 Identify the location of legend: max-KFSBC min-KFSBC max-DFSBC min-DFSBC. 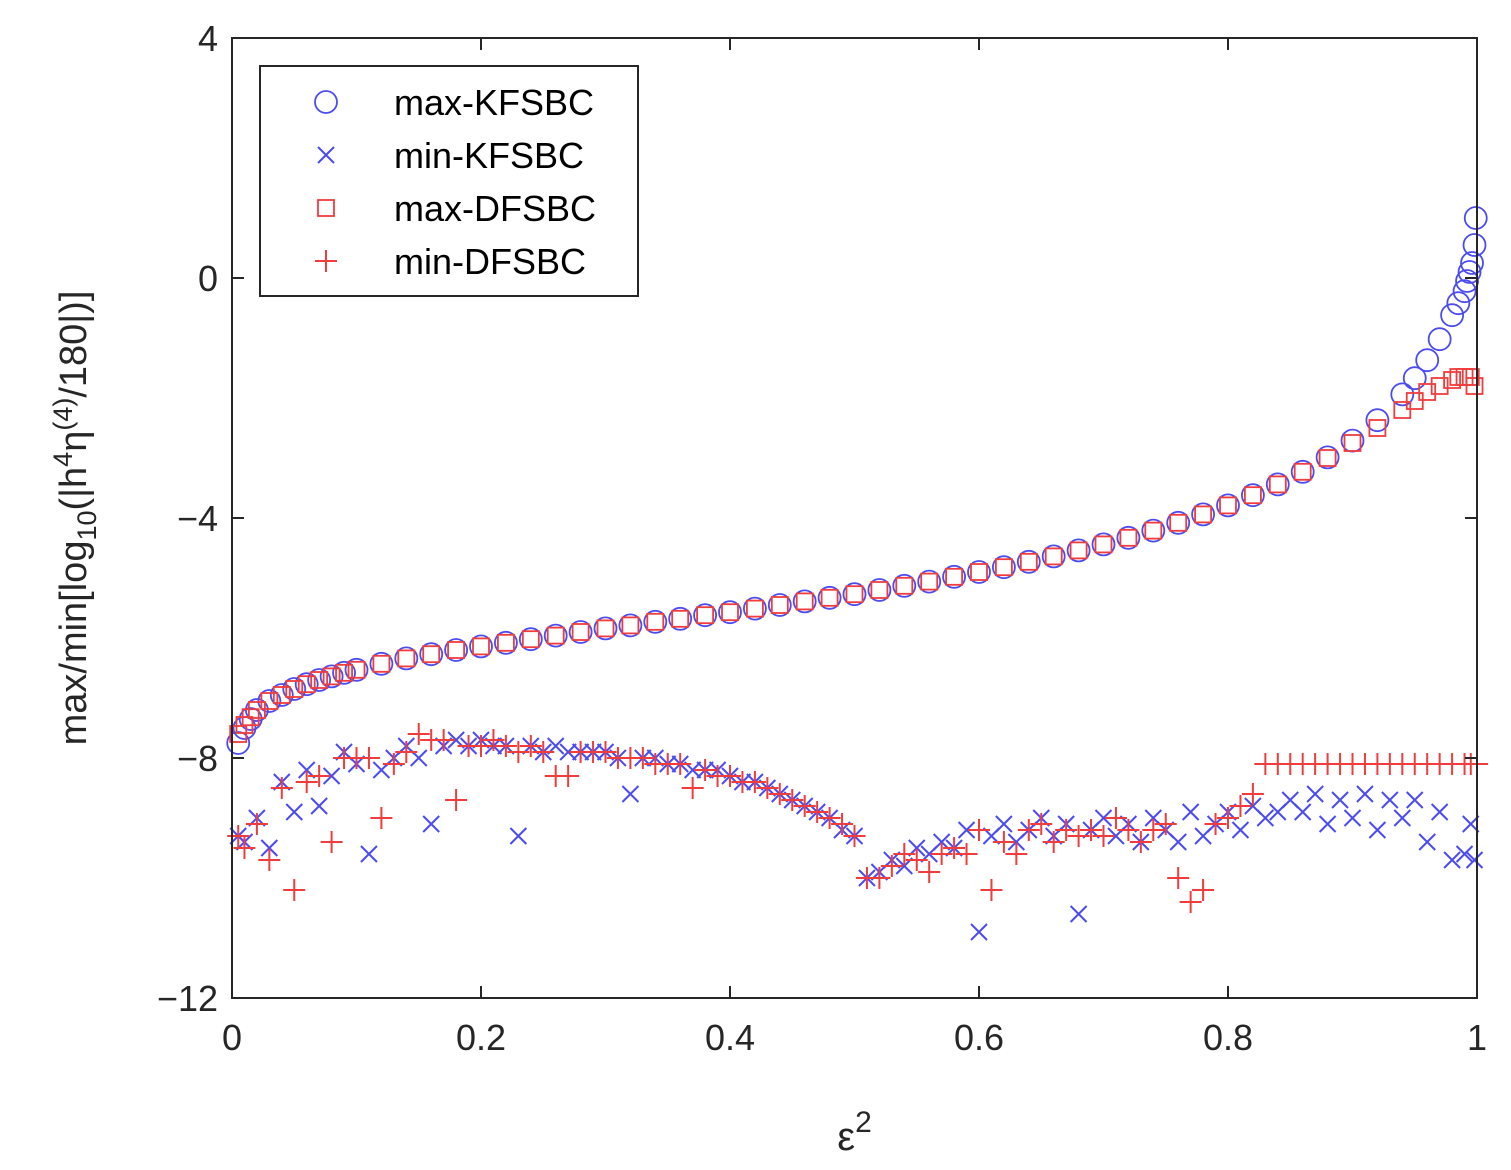
(449, 181).